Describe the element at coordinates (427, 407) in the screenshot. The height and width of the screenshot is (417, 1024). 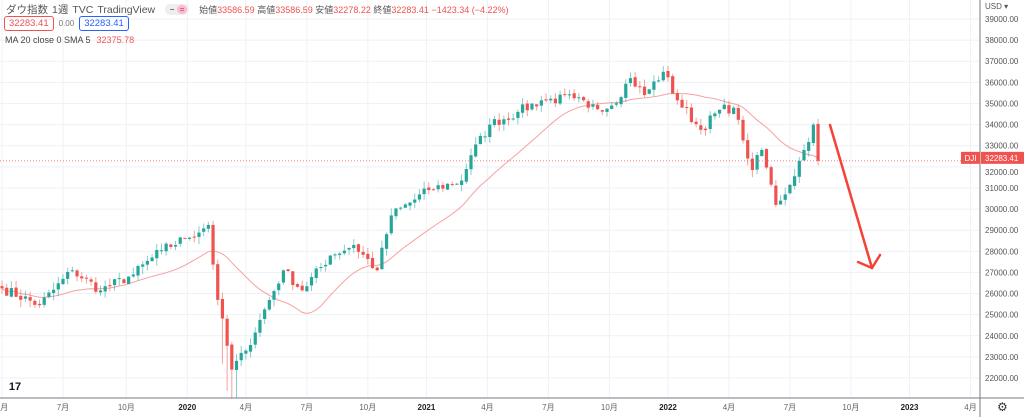
I see `time-tick-label: 2021` at that location.